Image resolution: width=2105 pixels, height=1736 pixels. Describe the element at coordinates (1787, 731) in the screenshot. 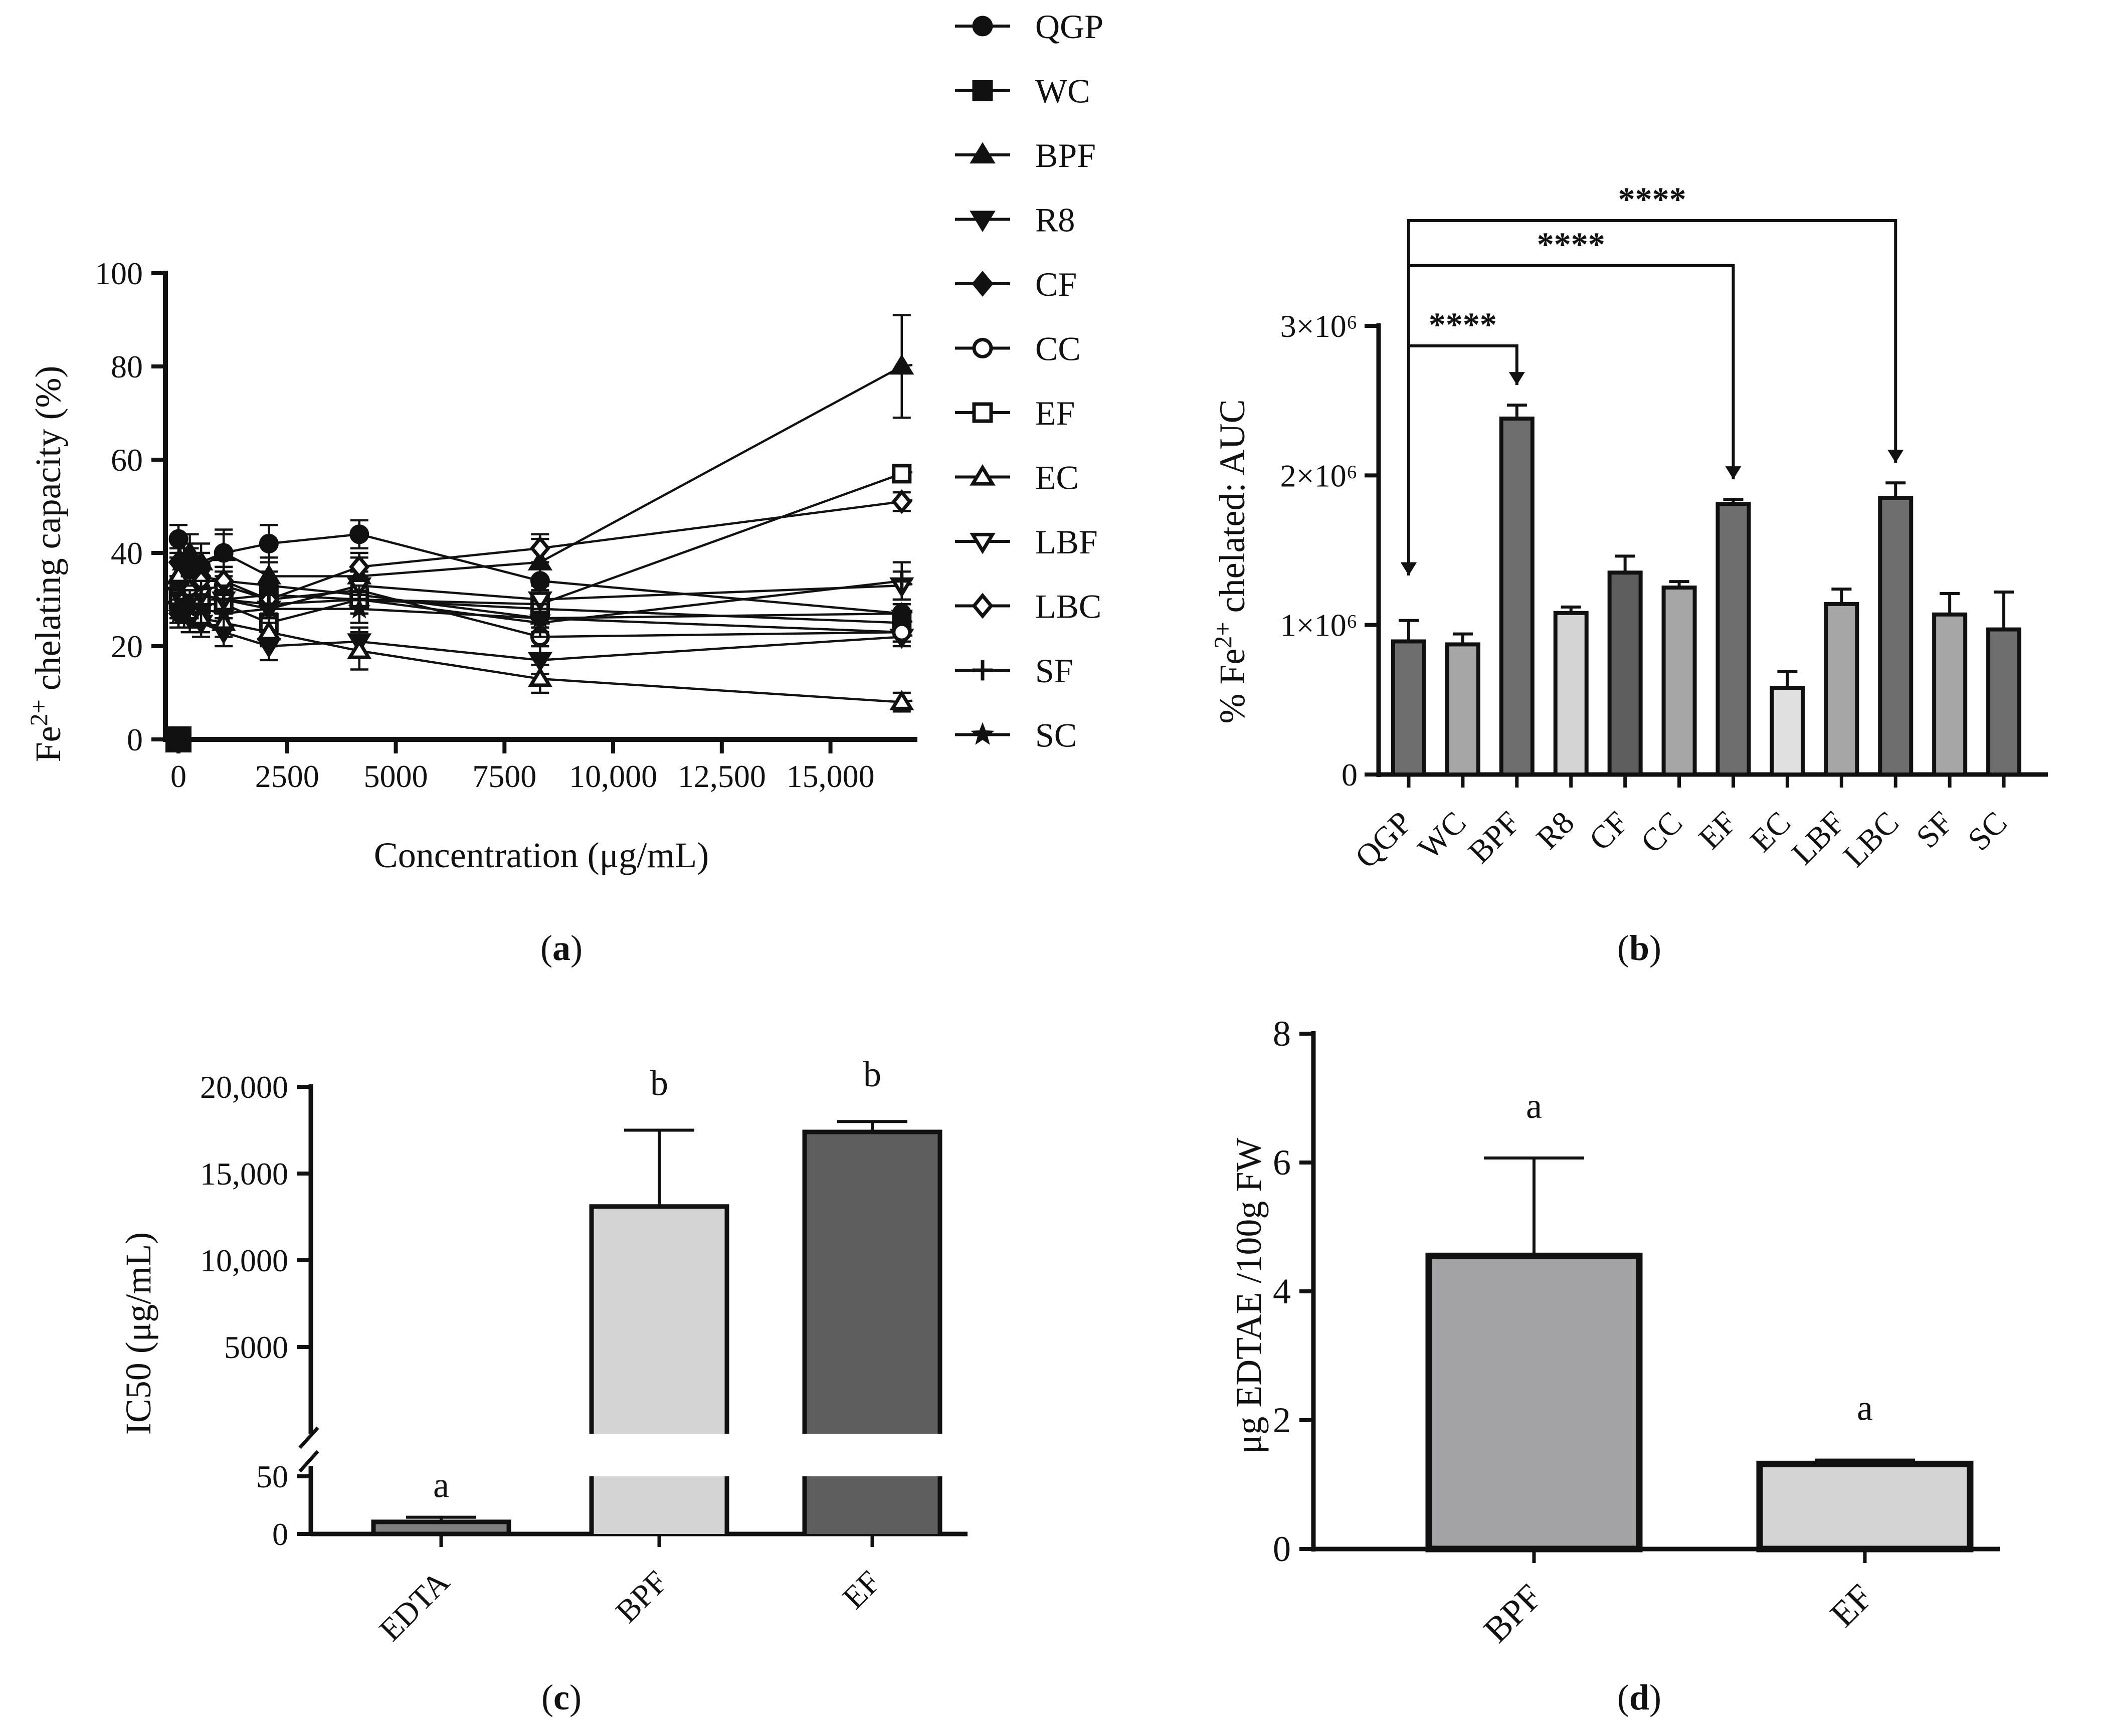

I see `b-bar-ec` at that location.